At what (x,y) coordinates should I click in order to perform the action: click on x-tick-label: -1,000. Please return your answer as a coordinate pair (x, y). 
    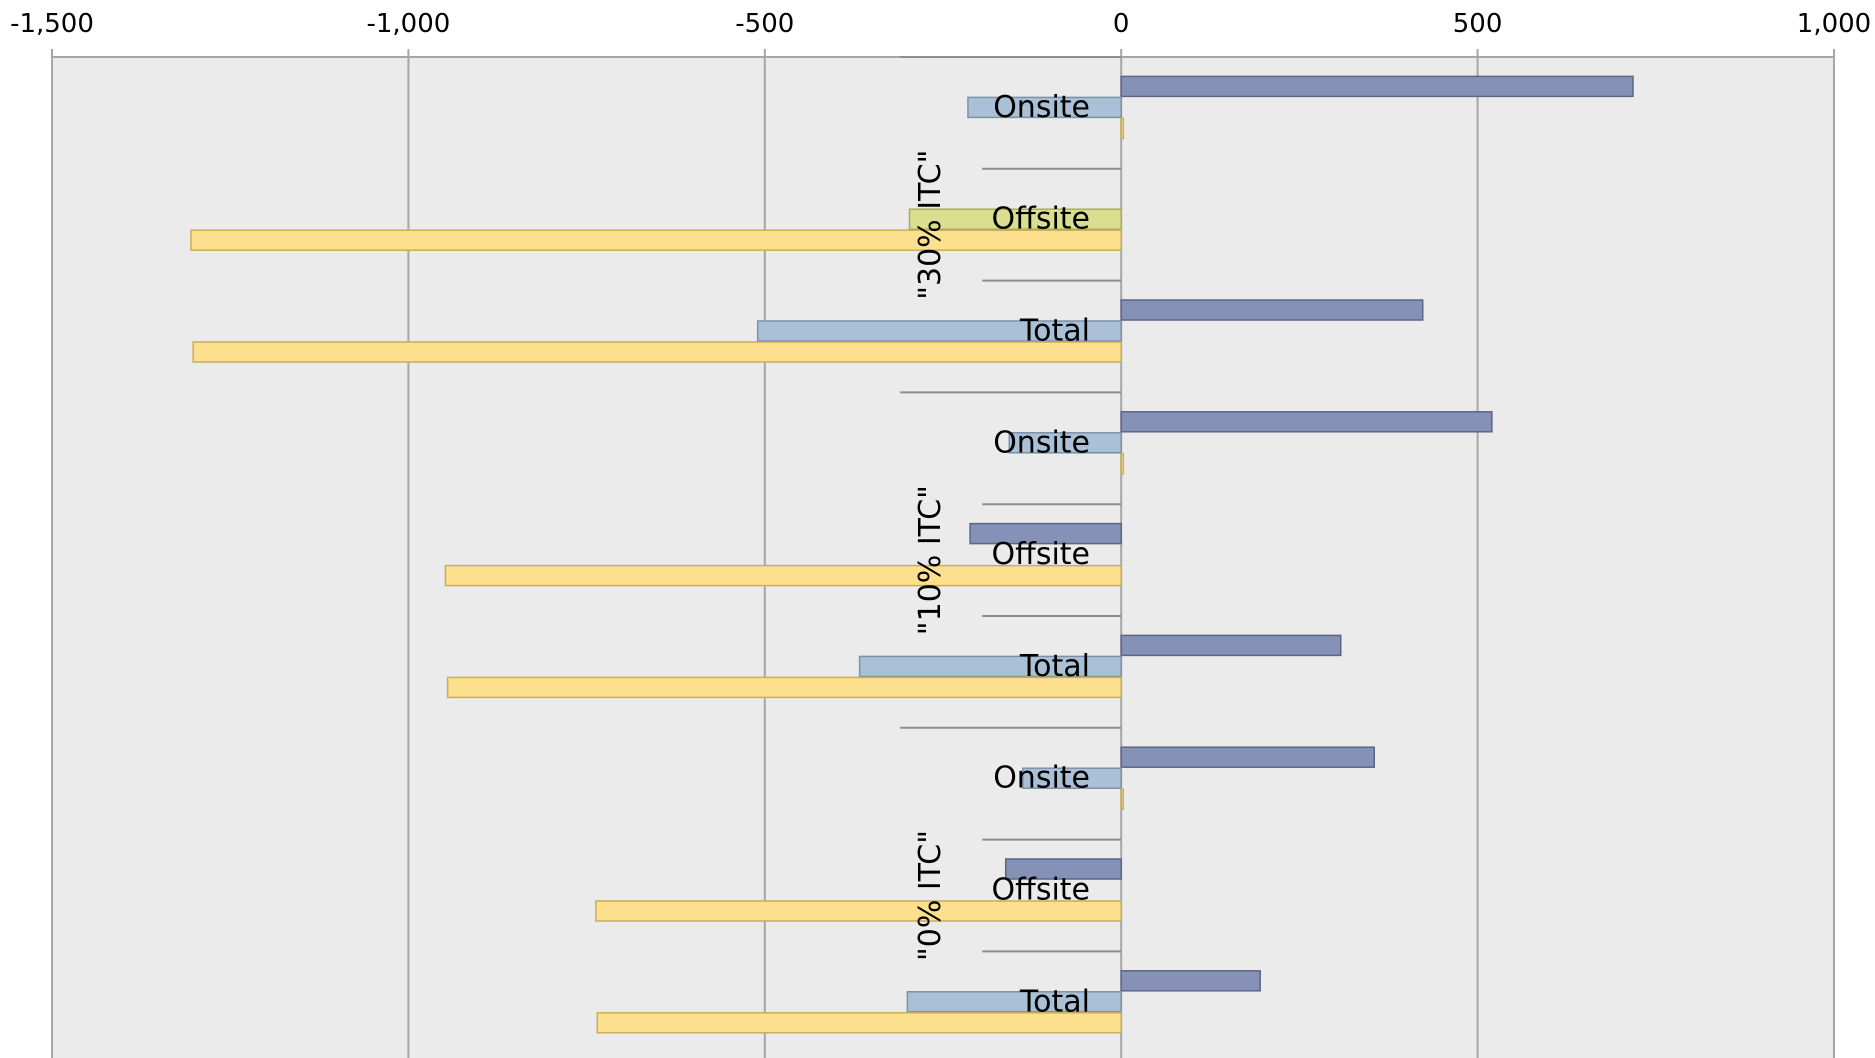
    Looking at the image, I should click on (408, 24).